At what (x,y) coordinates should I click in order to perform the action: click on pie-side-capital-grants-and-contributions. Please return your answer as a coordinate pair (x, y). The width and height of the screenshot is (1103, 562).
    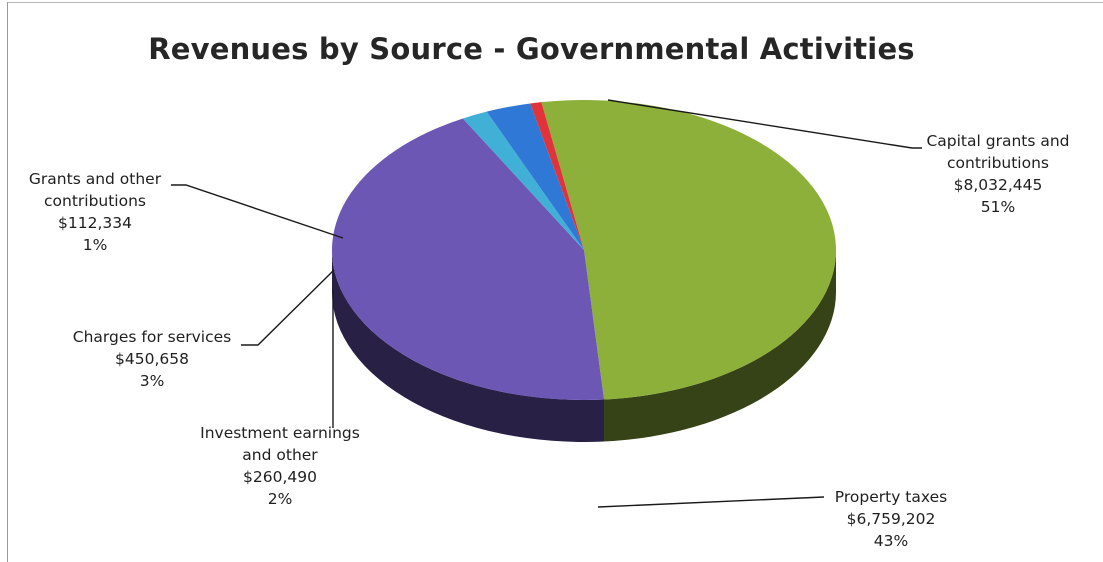
    Looking at the image, I should click on (720, 346).